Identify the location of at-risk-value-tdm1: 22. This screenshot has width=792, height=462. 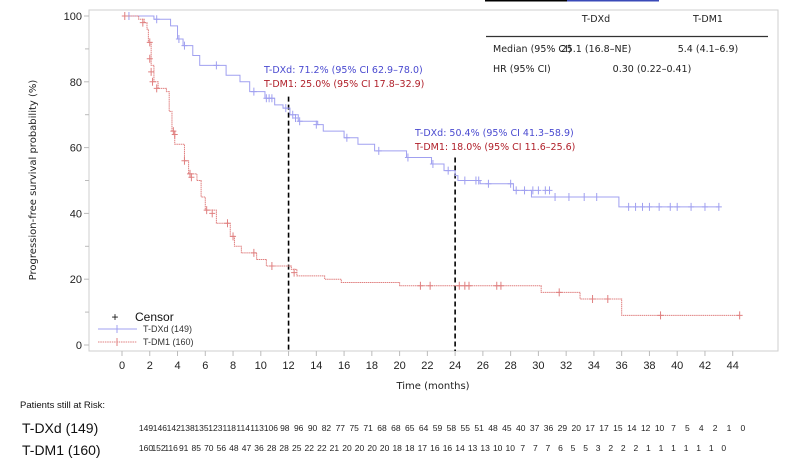
(322, 448).